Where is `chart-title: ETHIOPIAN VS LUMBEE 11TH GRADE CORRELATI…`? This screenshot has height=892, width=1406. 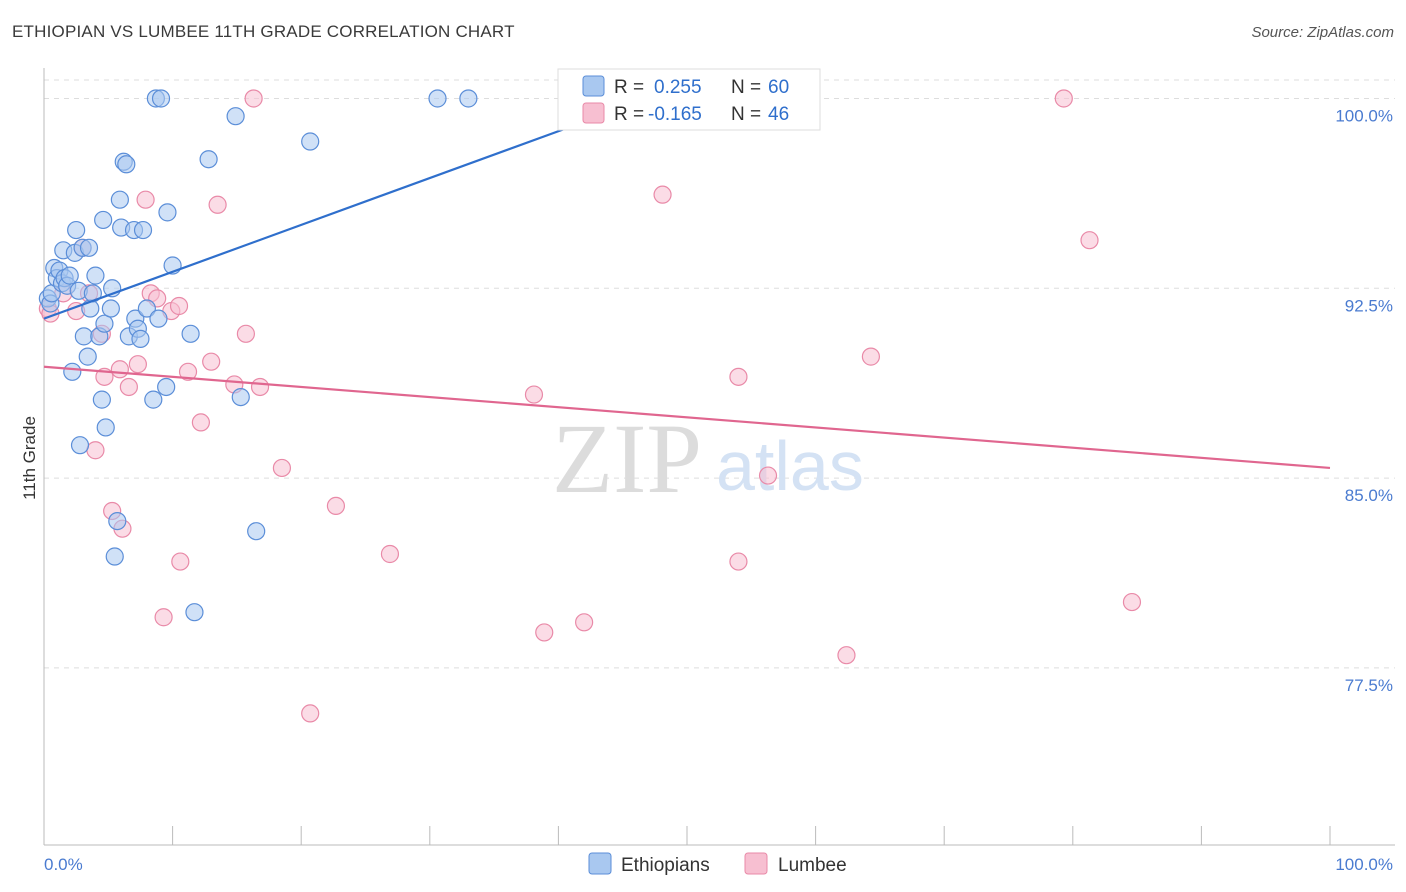 chart-title: ETHIOPIAN VS LUMBEE 11TH GRADE CORRELATI… is located at coordinates (263, 31).